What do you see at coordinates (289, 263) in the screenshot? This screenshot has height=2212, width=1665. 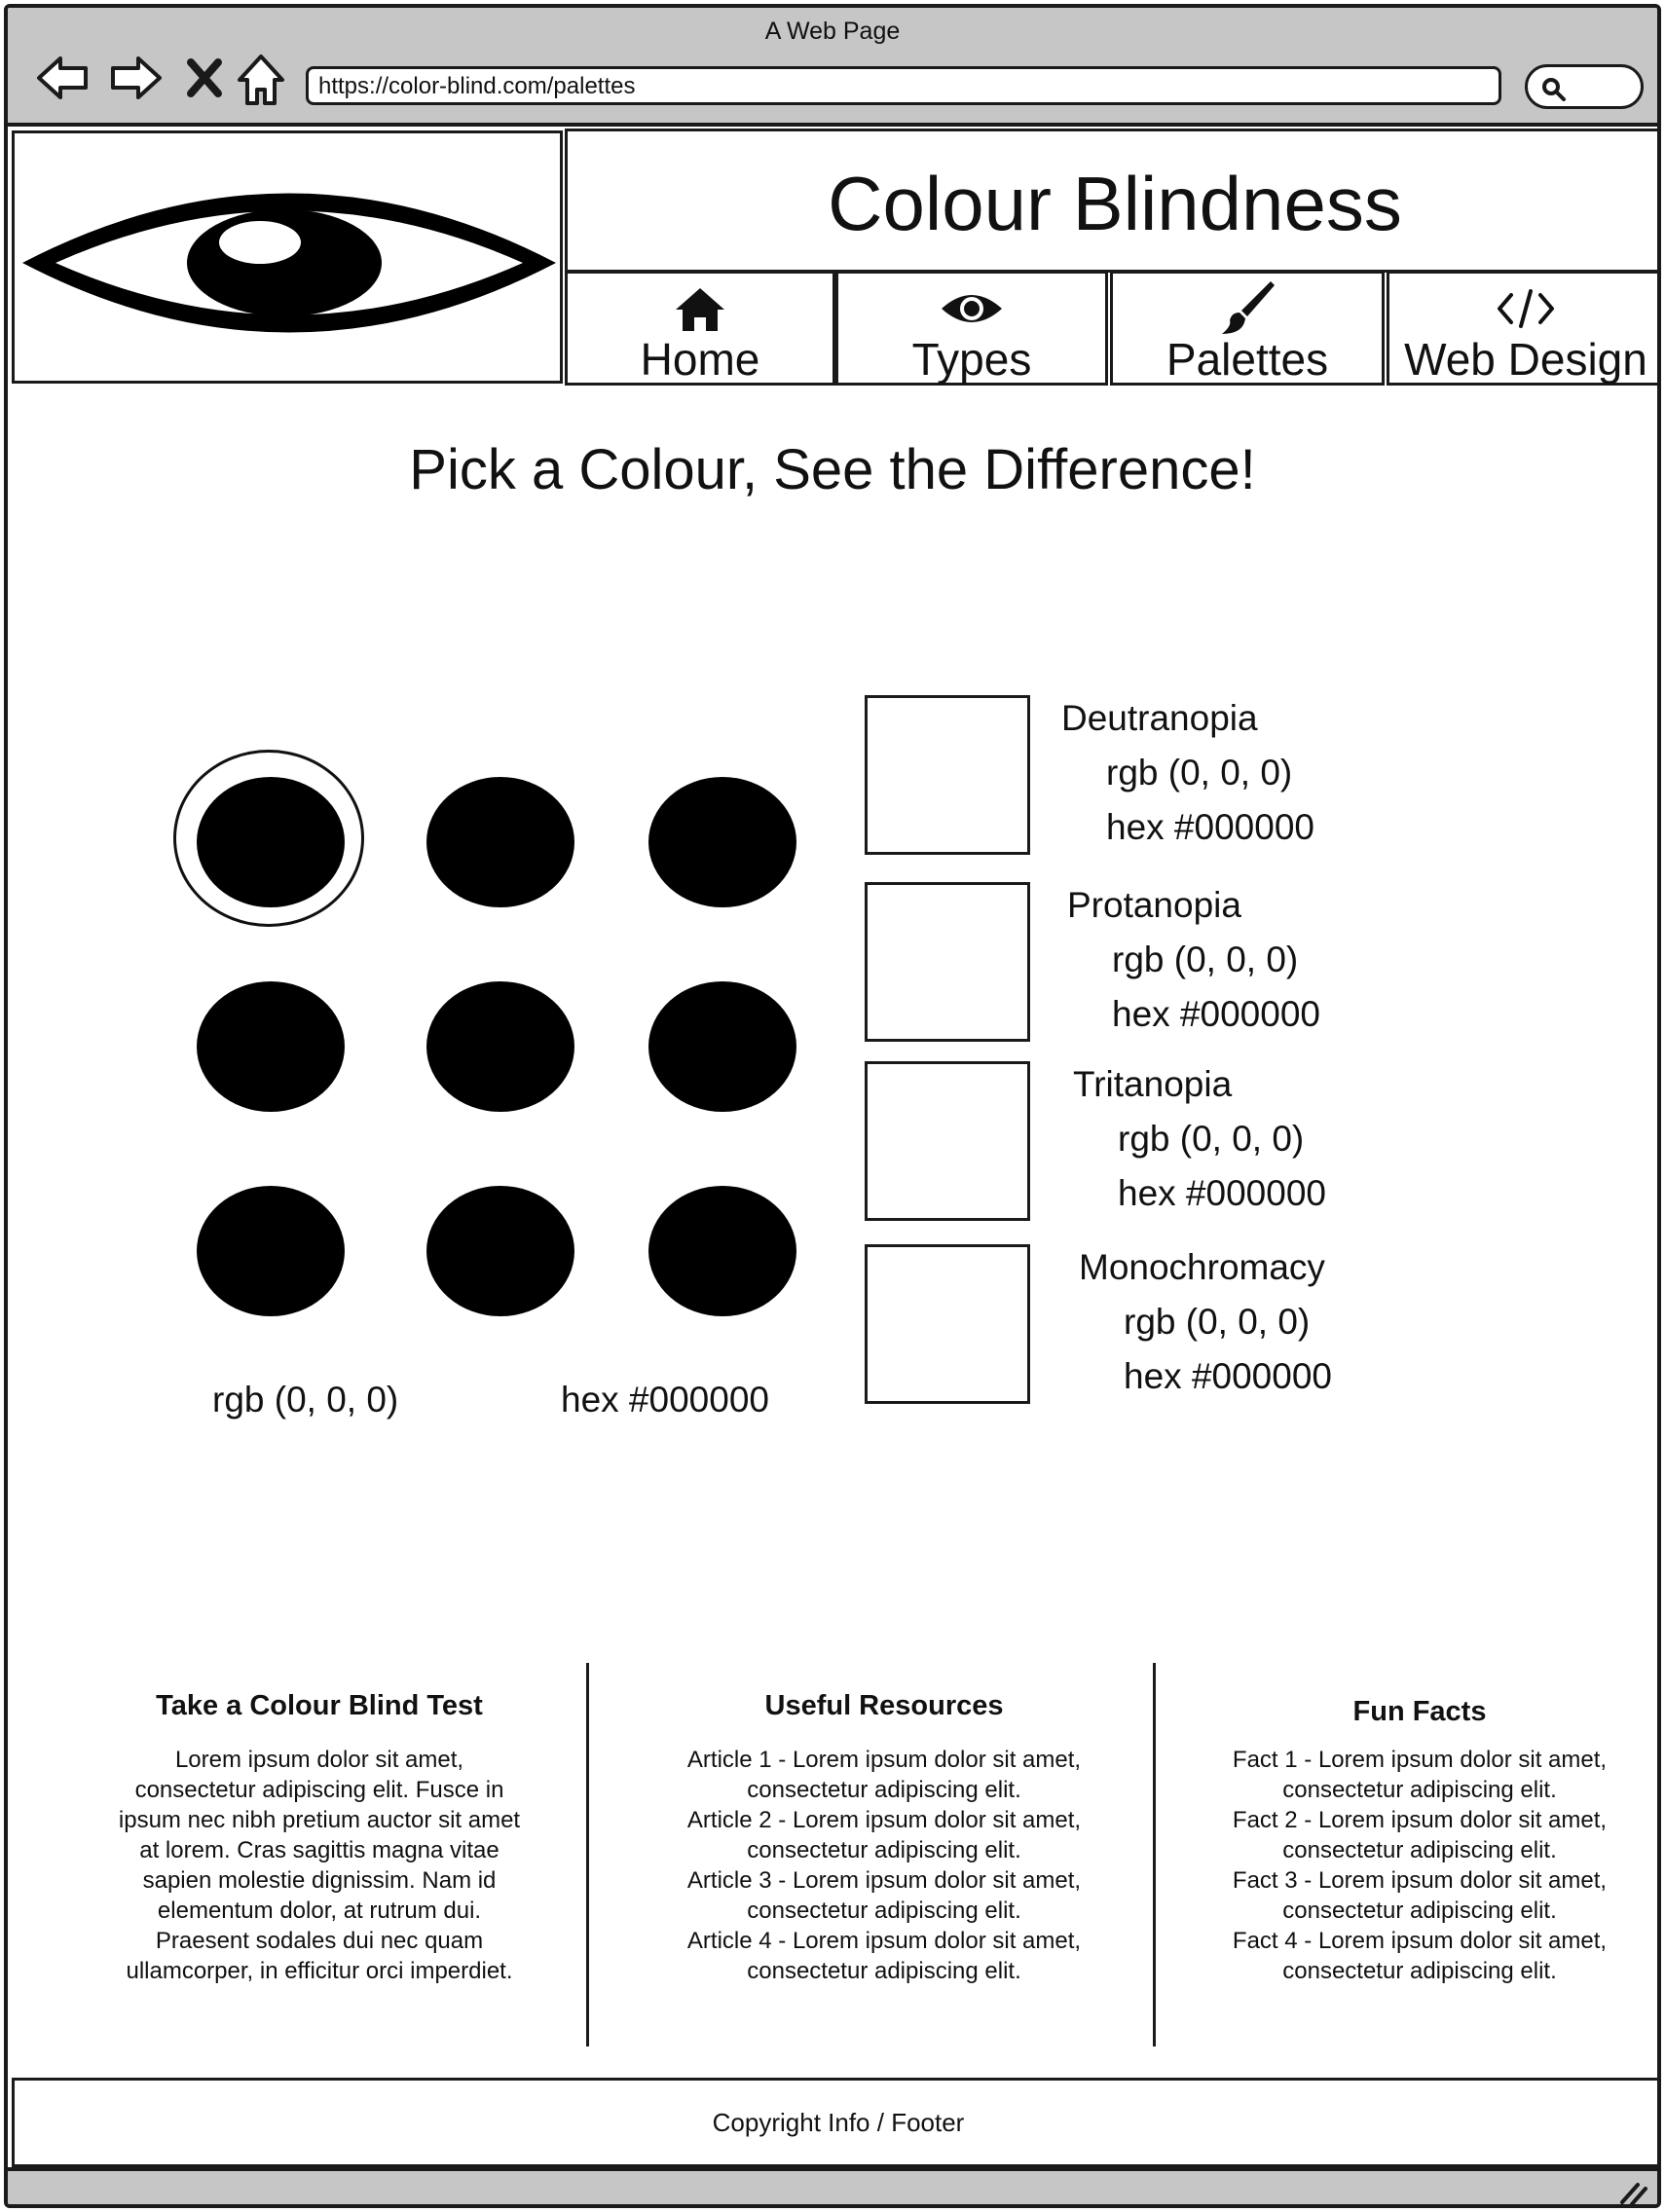 I see `eye-logo-icon` at bounding box center [289, 263].